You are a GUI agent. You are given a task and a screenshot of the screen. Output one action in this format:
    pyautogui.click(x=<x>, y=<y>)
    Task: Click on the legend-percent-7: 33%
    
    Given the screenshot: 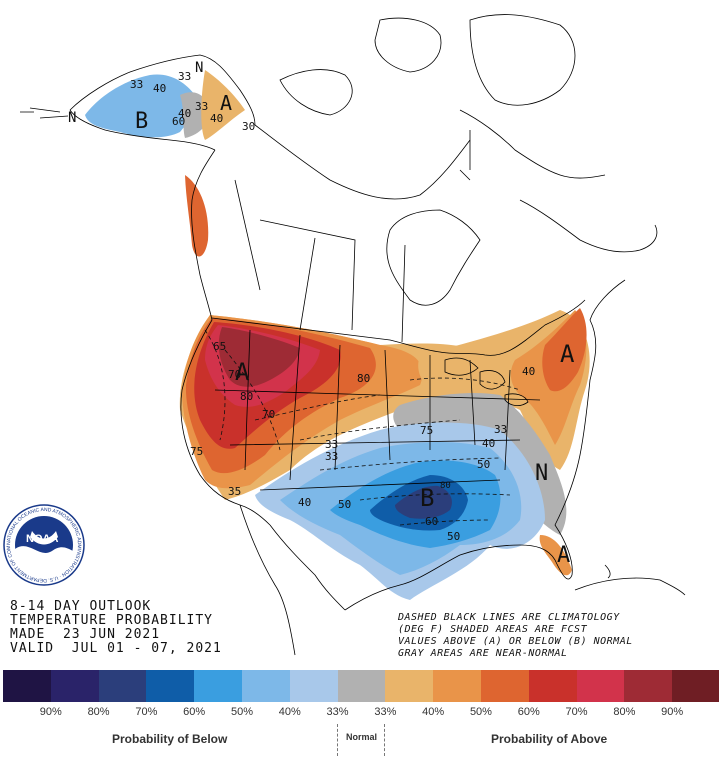 What is the action you would take?
    pyautogui.click(x=385, y=712)
    